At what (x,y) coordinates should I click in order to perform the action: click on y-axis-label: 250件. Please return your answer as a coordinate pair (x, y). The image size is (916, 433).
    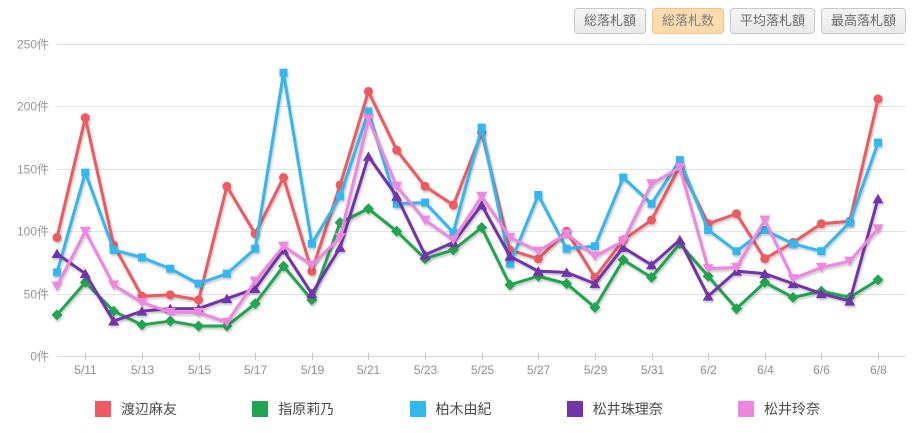
    Looking at the image, I should click on (33, 45).